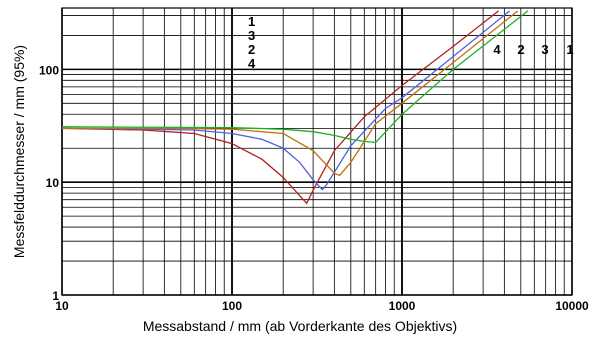  What do you see at coordinates (520, 49) in the screenshot?
I see `series-number-right: 2` at bounding box center [520, 49].